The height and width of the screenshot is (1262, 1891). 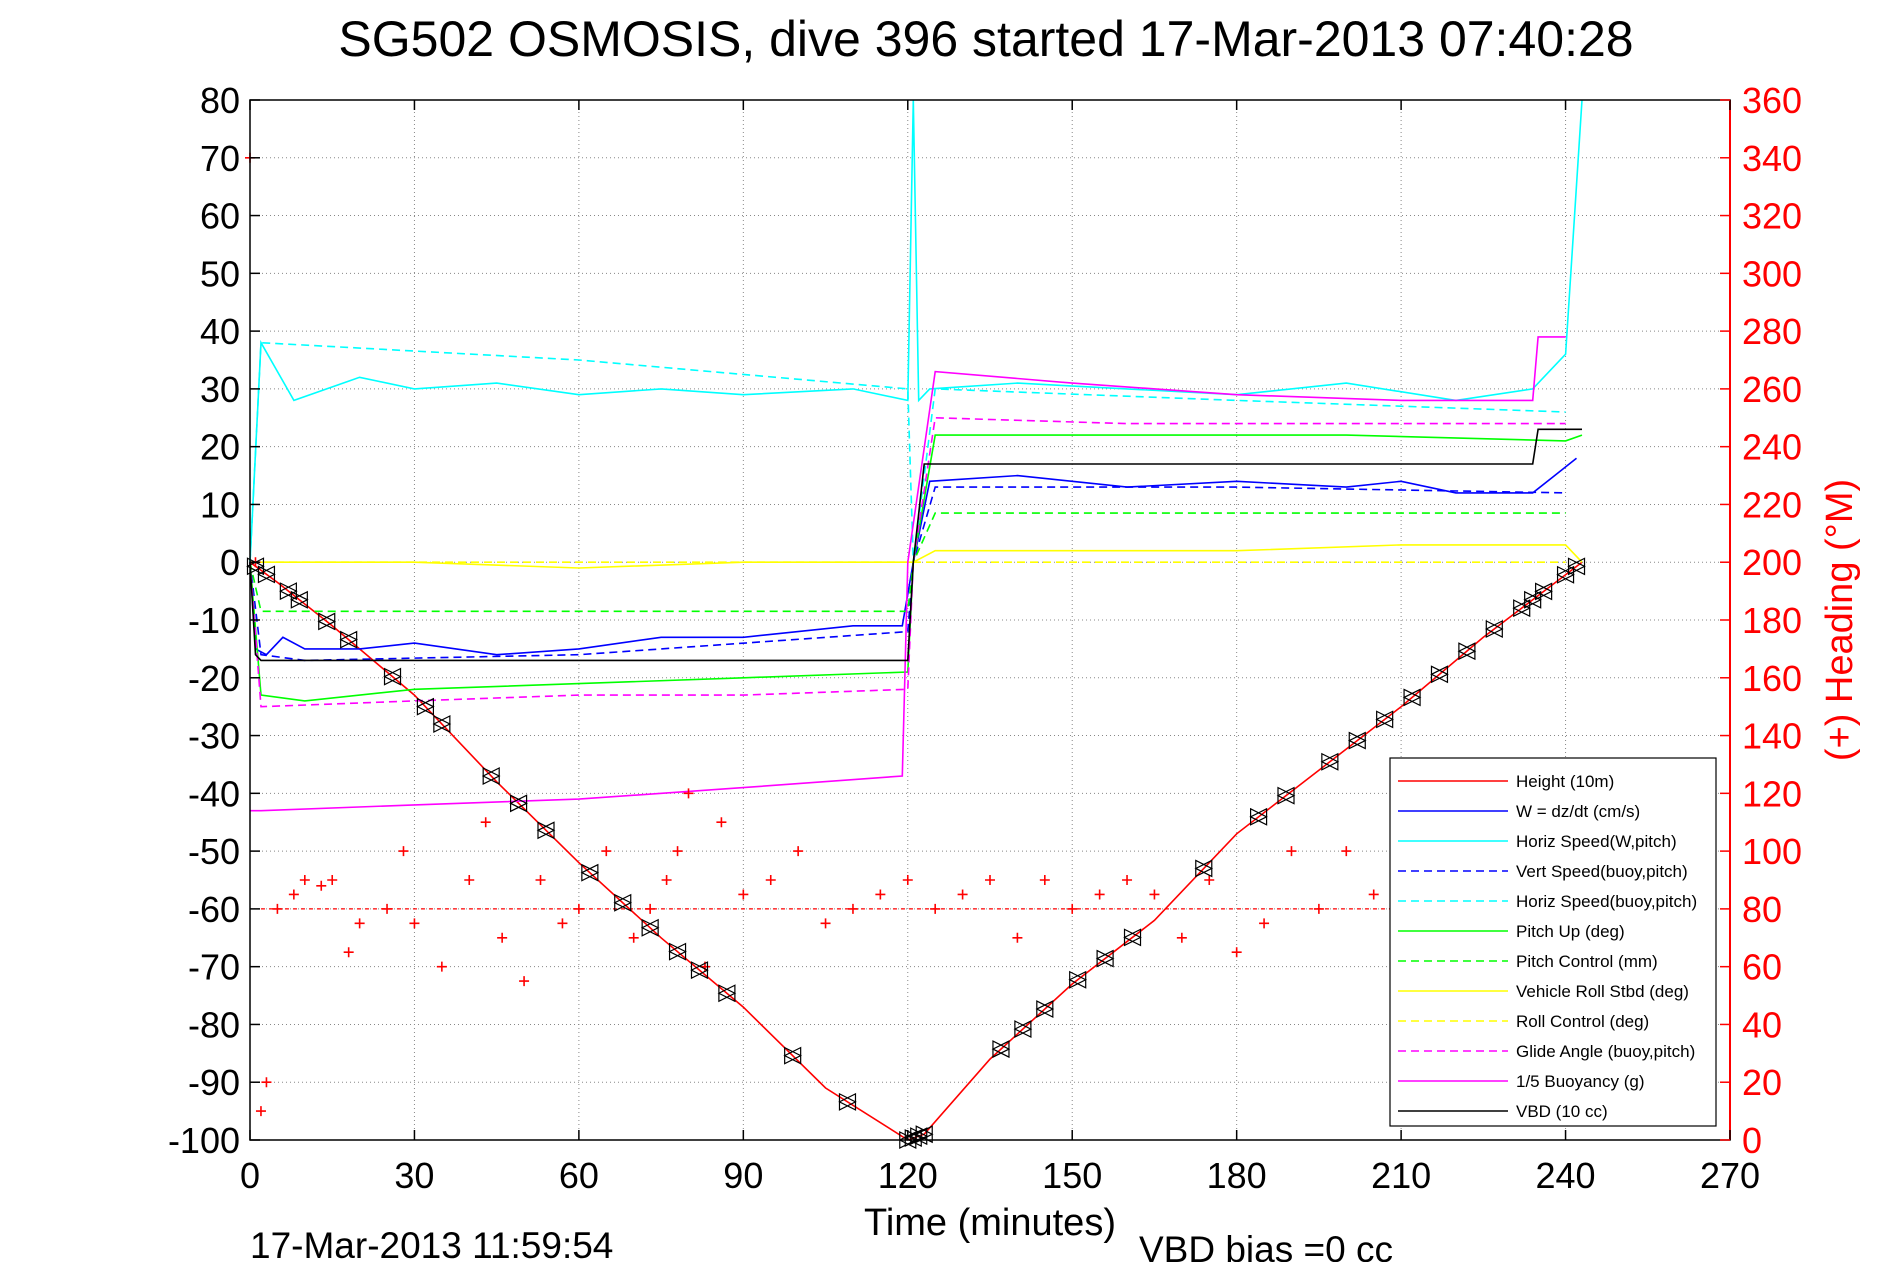 What do you see at coordinates (1772, 273) in the screenshot?
I see `right-tick-label: 300` at bounding box center [1772, 273].